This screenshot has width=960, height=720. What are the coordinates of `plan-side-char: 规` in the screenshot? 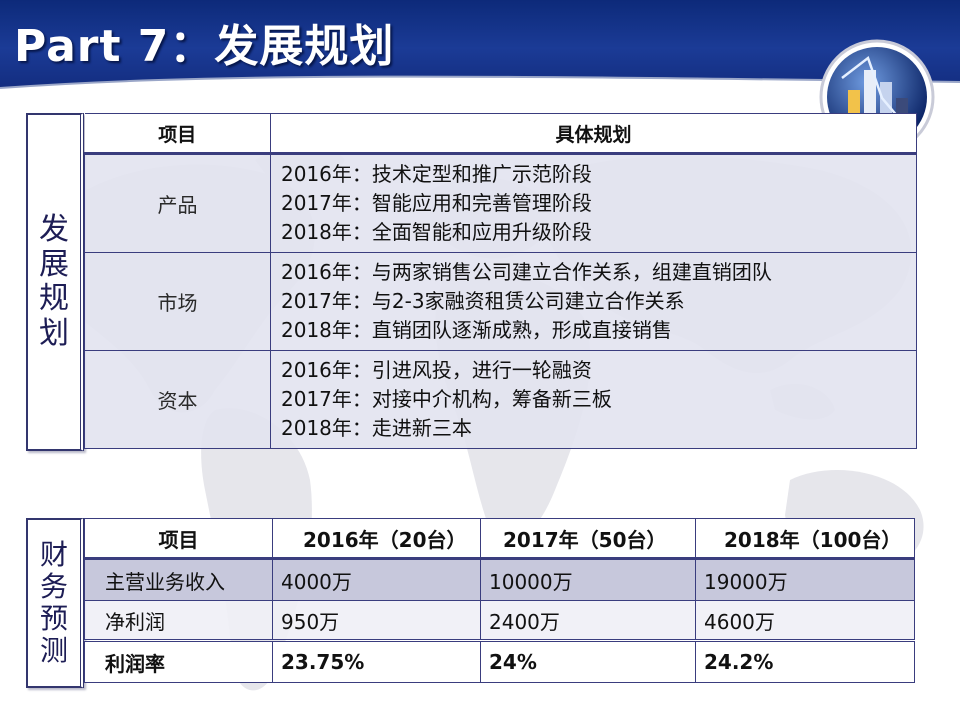 It's located at (54, 298).